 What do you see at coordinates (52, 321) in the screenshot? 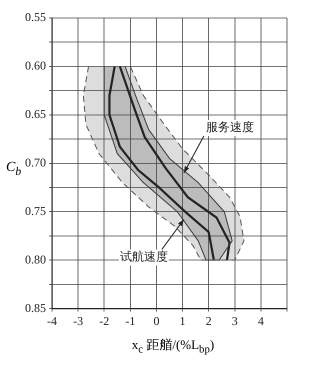
I see `x-tick-label: -4` at bounding box center [52, 321].